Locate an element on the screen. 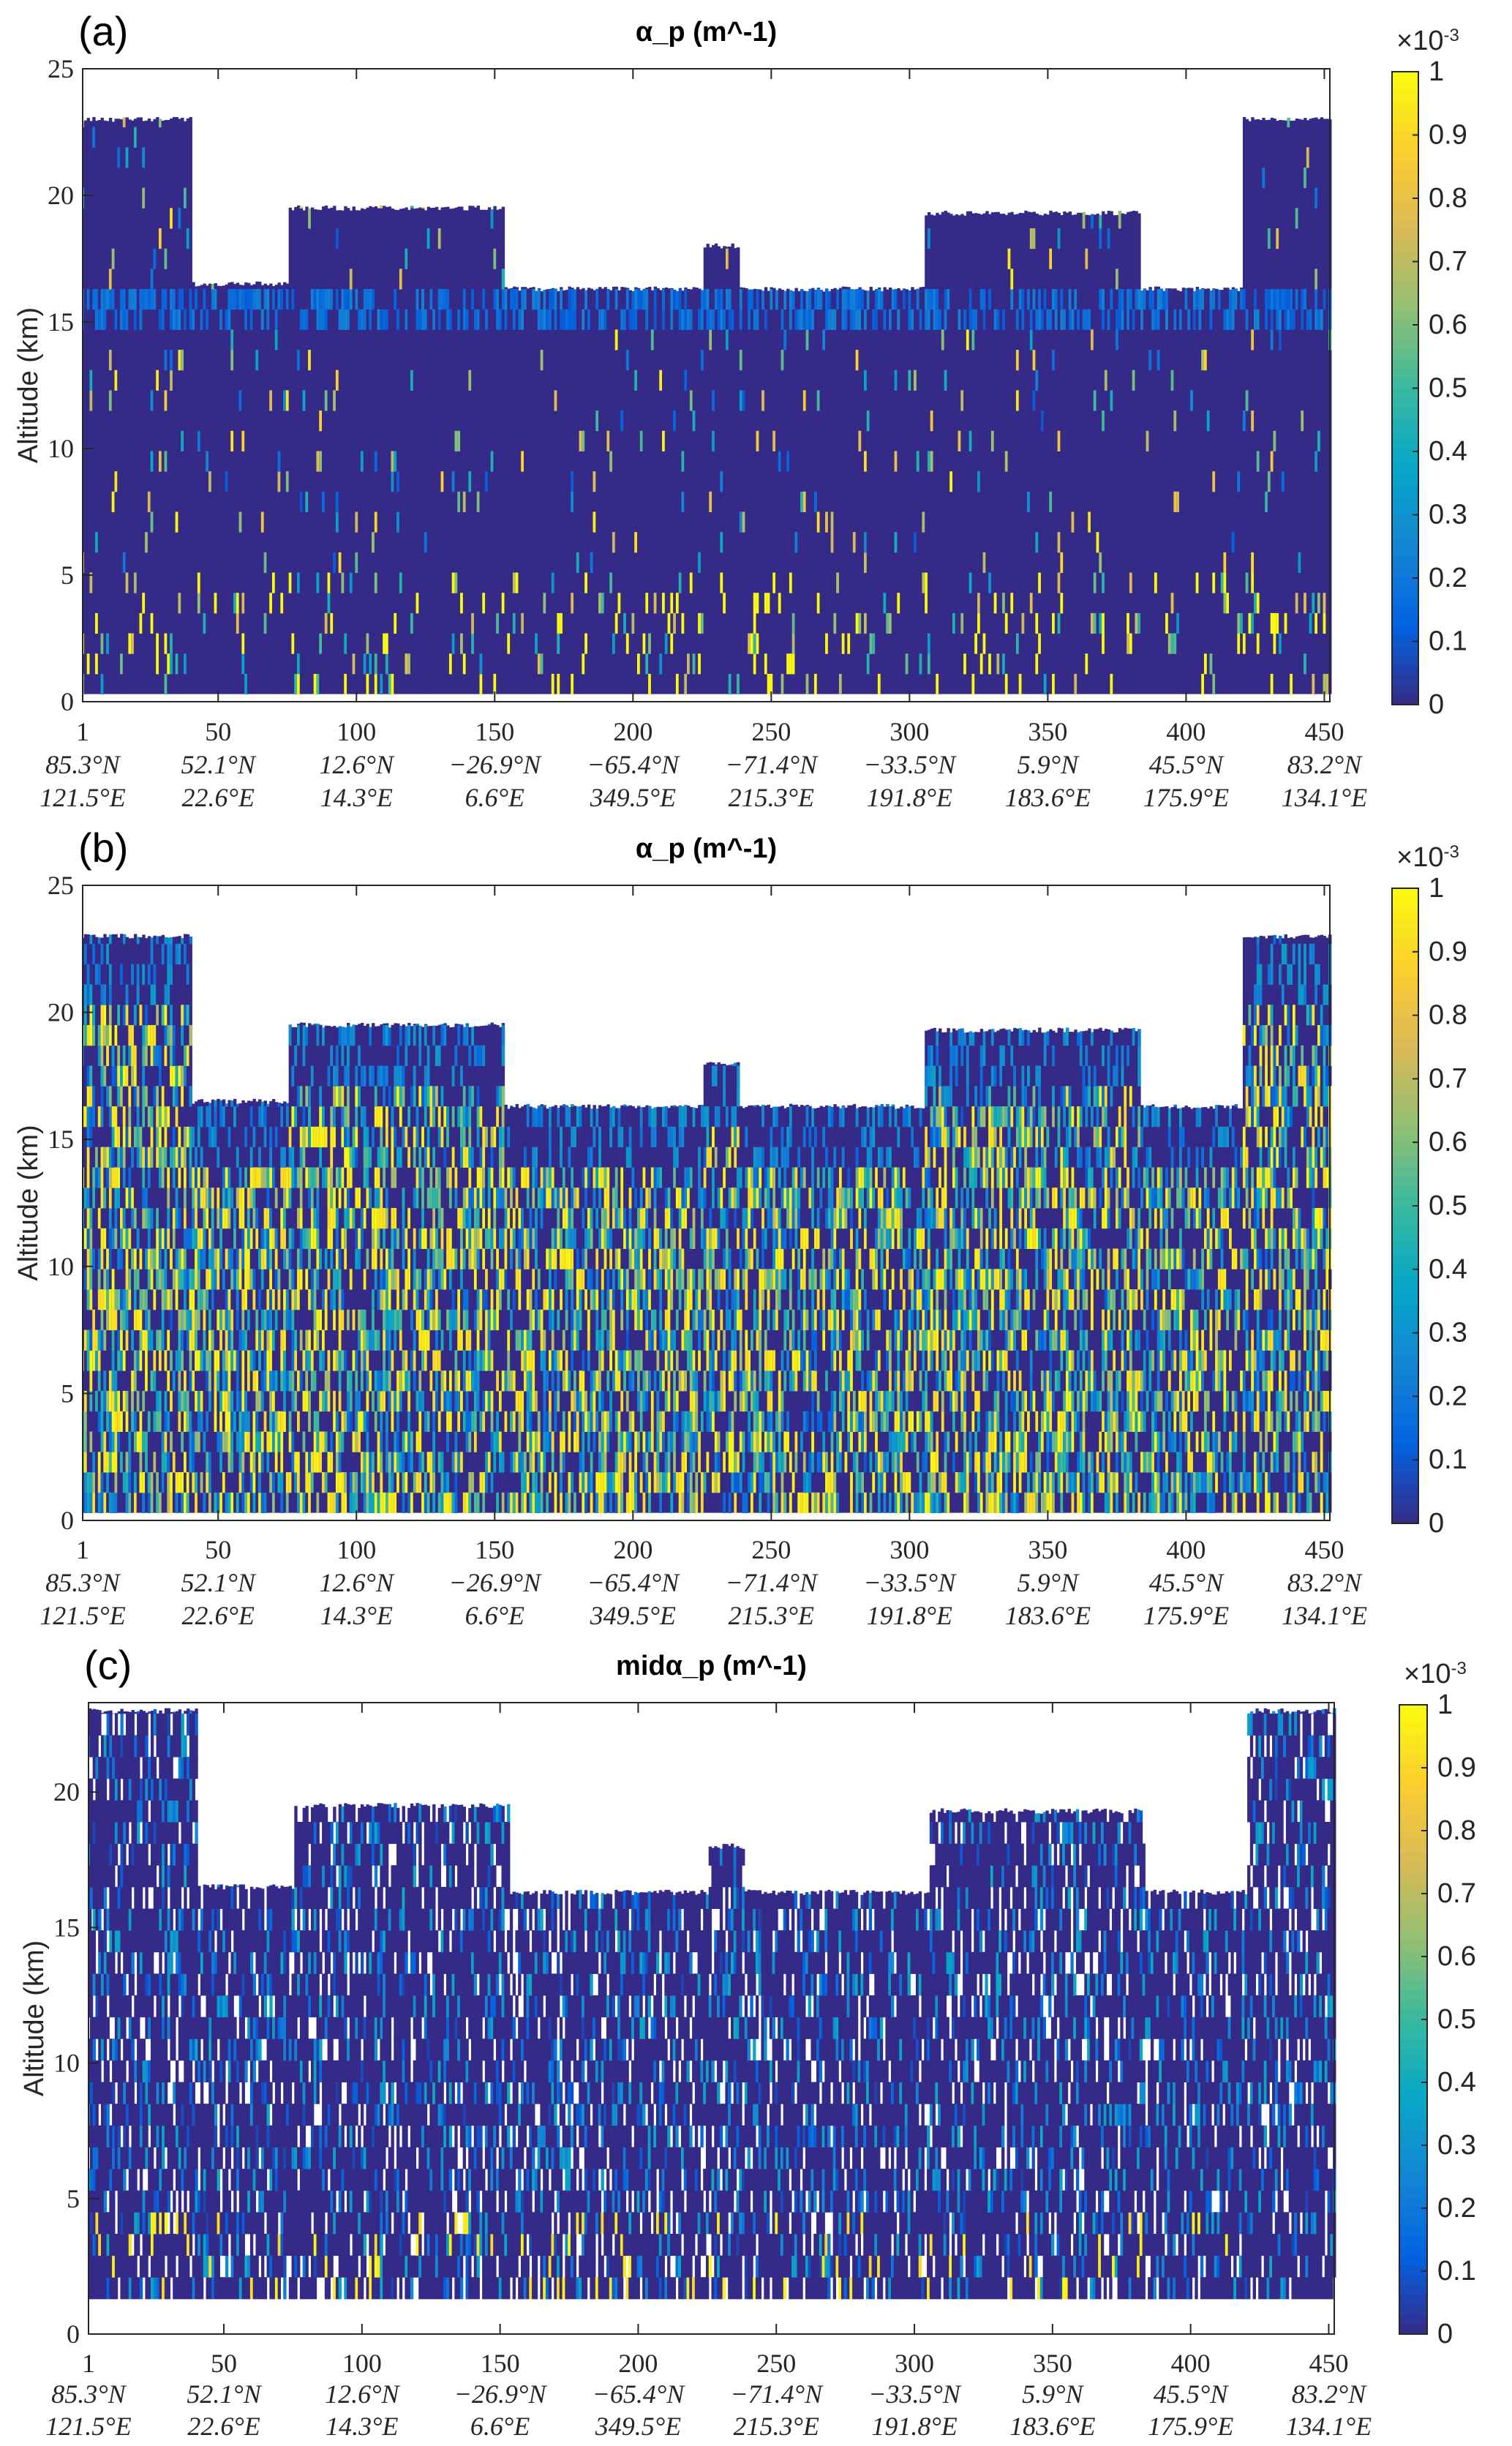 The width and height of the screenshot is (1512, 2446). x-tick-longitude: 22.6°E is located at coordinates (218, 797).